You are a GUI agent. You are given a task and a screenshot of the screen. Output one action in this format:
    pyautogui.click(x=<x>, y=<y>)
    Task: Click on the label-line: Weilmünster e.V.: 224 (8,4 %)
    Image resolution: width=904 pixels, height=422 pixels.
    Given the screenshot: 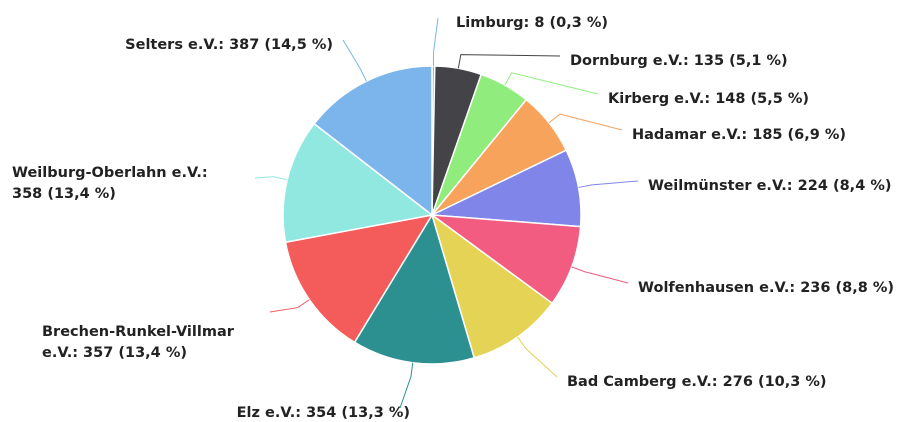 What is the action you would take?
    pyautogui.click(x=769, y=186)
    